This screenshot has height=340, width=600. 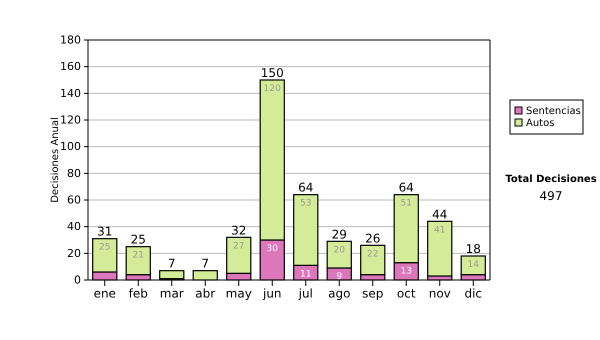 What do you see at coordinates (339, 234) in the screenshot?
I see `total-label: 29` at bounding box center [339, 234].